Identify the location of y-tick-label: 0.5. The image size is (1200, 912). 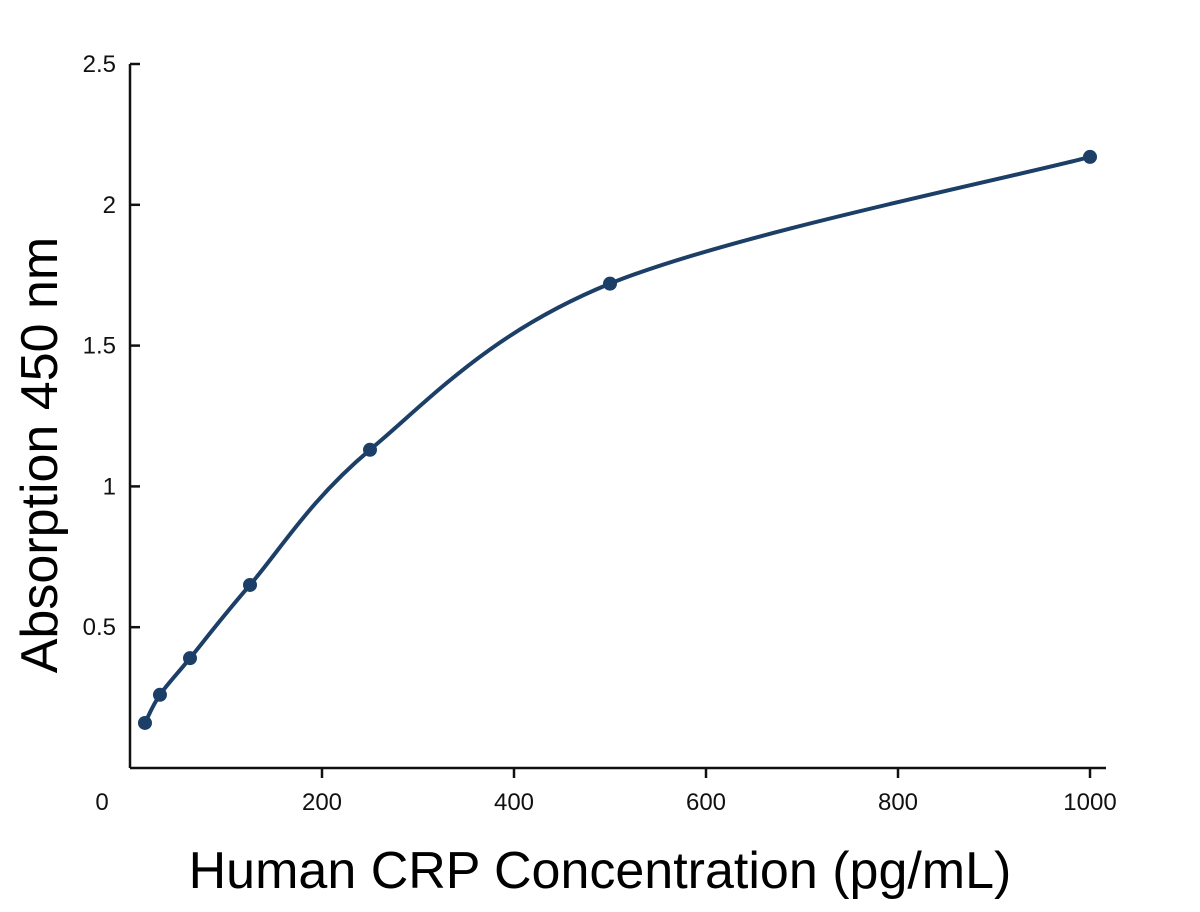
(99, 627).